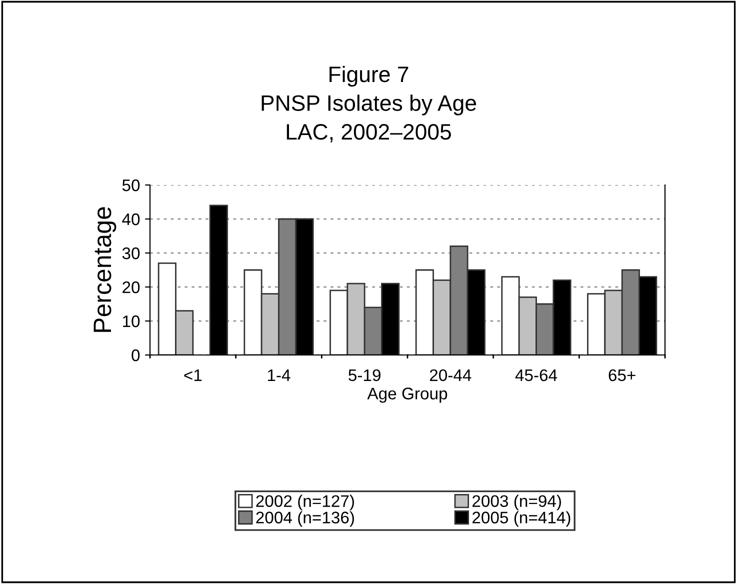  I want to click on legend-label: 2003 (n=94), so click(516, 502).